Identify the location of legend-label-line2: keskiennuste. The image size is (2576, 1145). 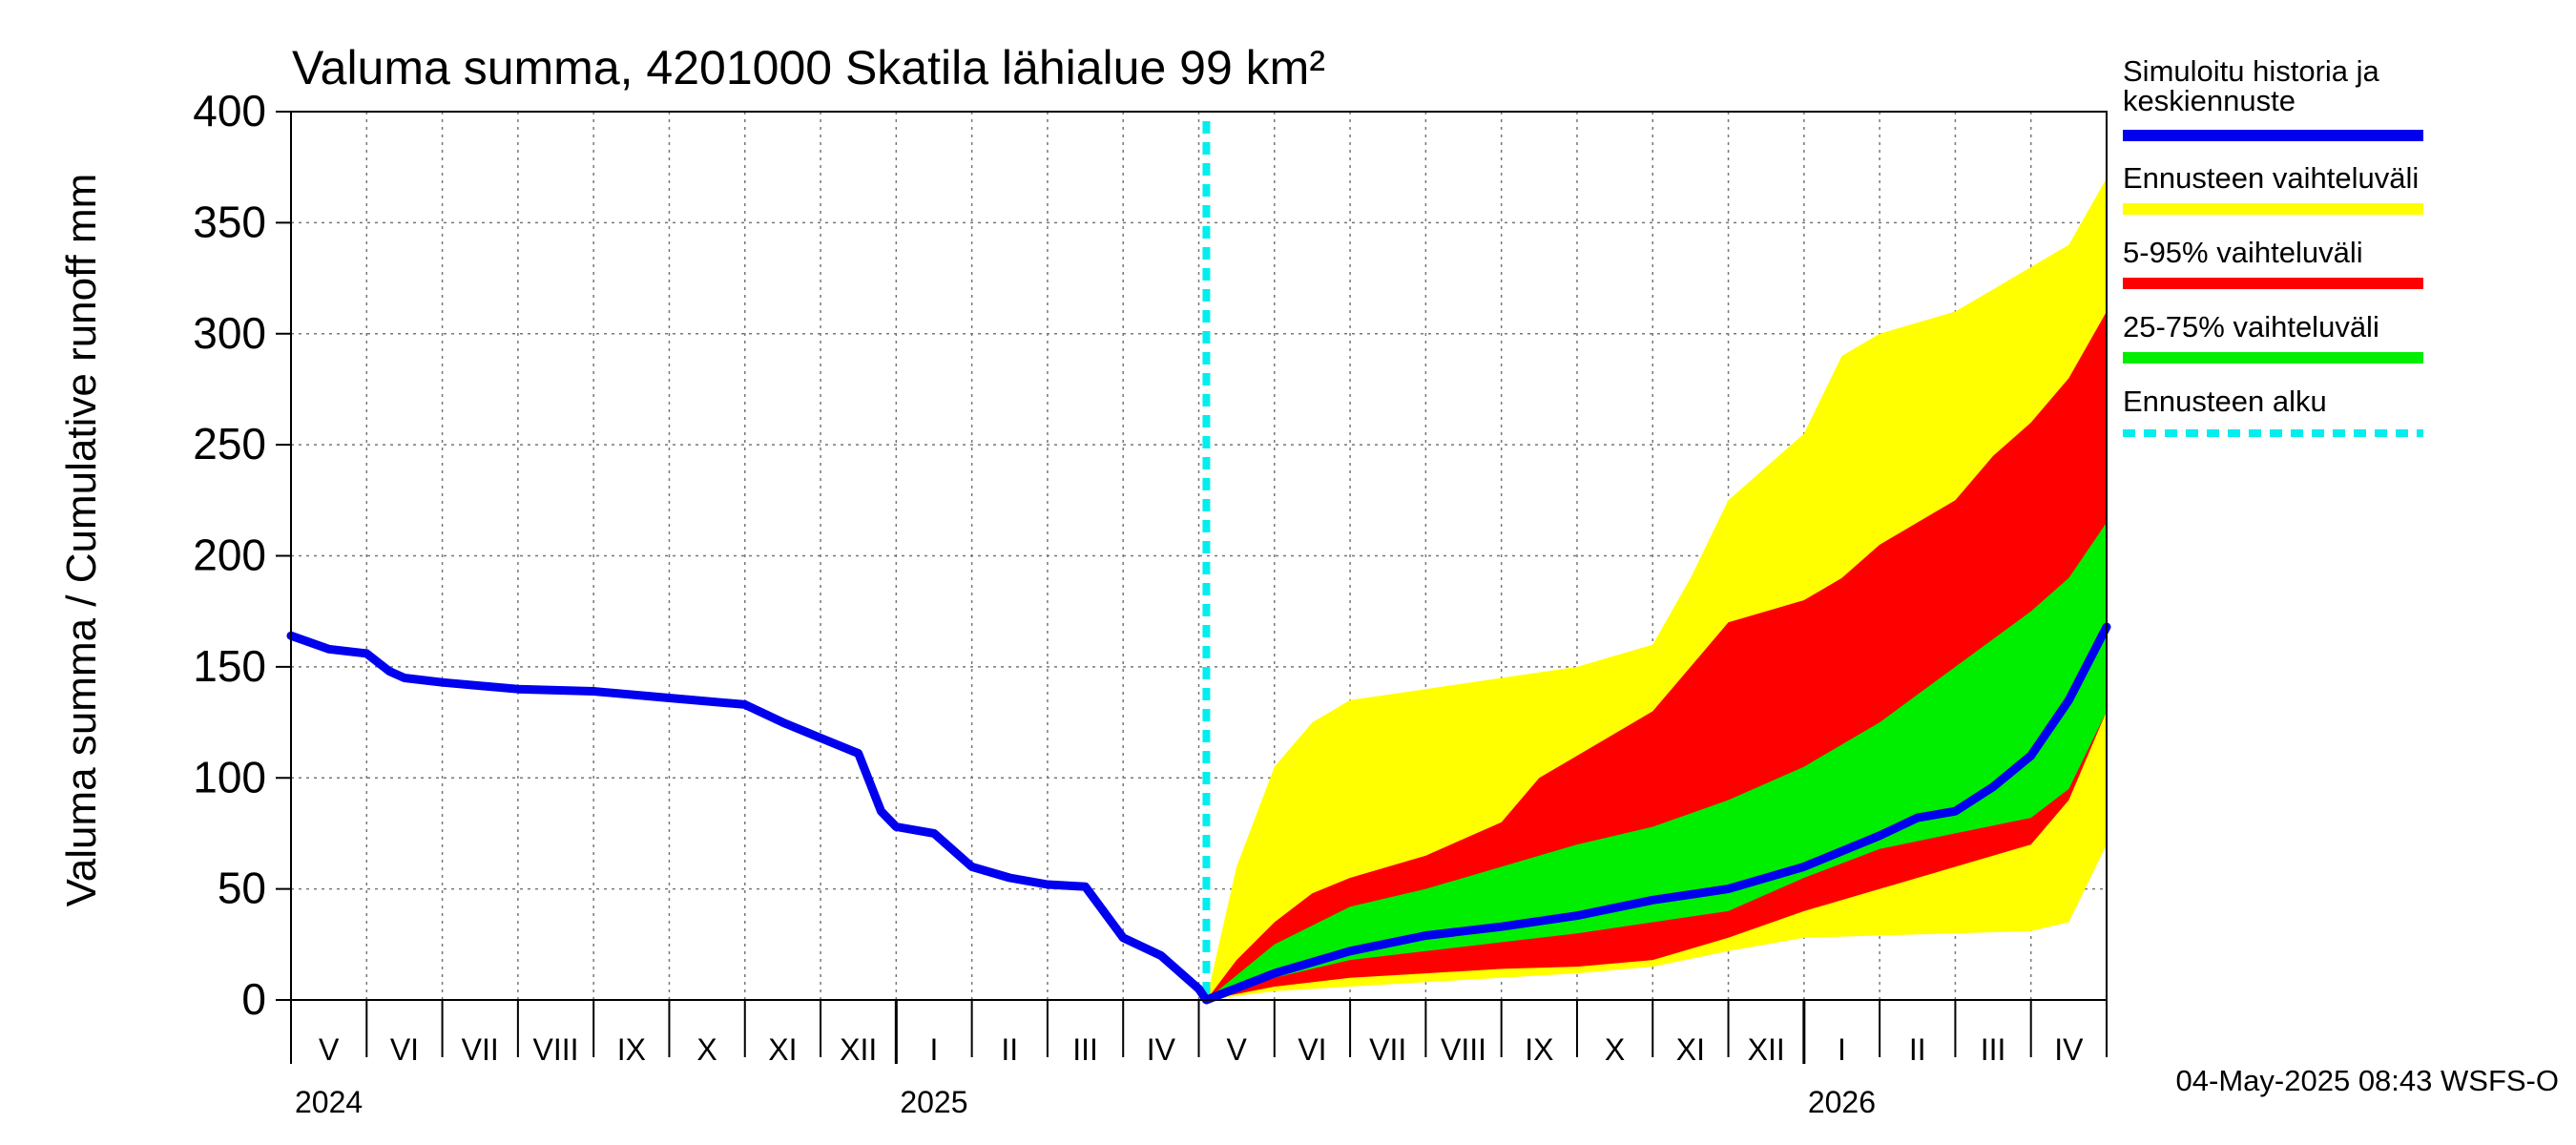
(2209, 100).